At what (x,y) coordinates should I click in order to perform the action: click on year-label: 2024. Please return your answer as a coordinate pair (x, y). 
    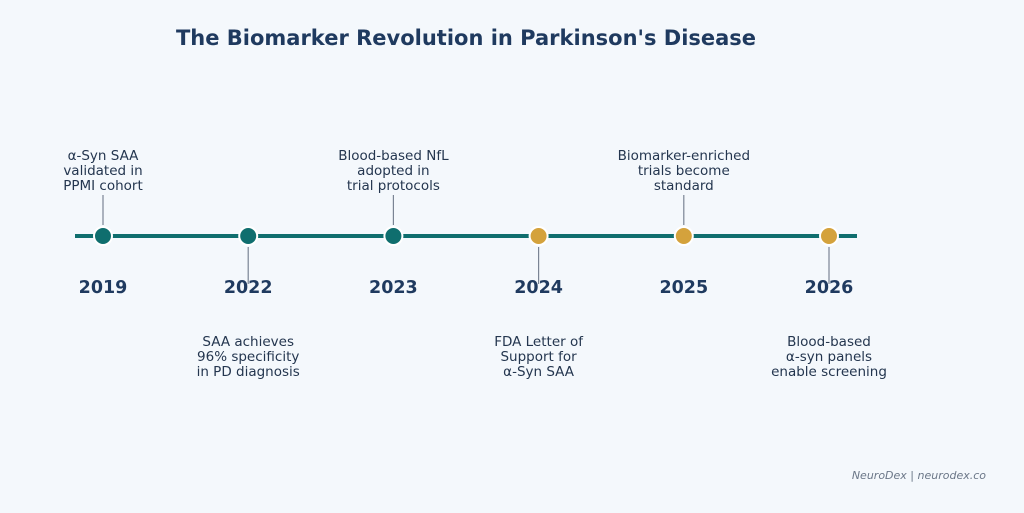
    Looking at the image, I should click on (538, 288).